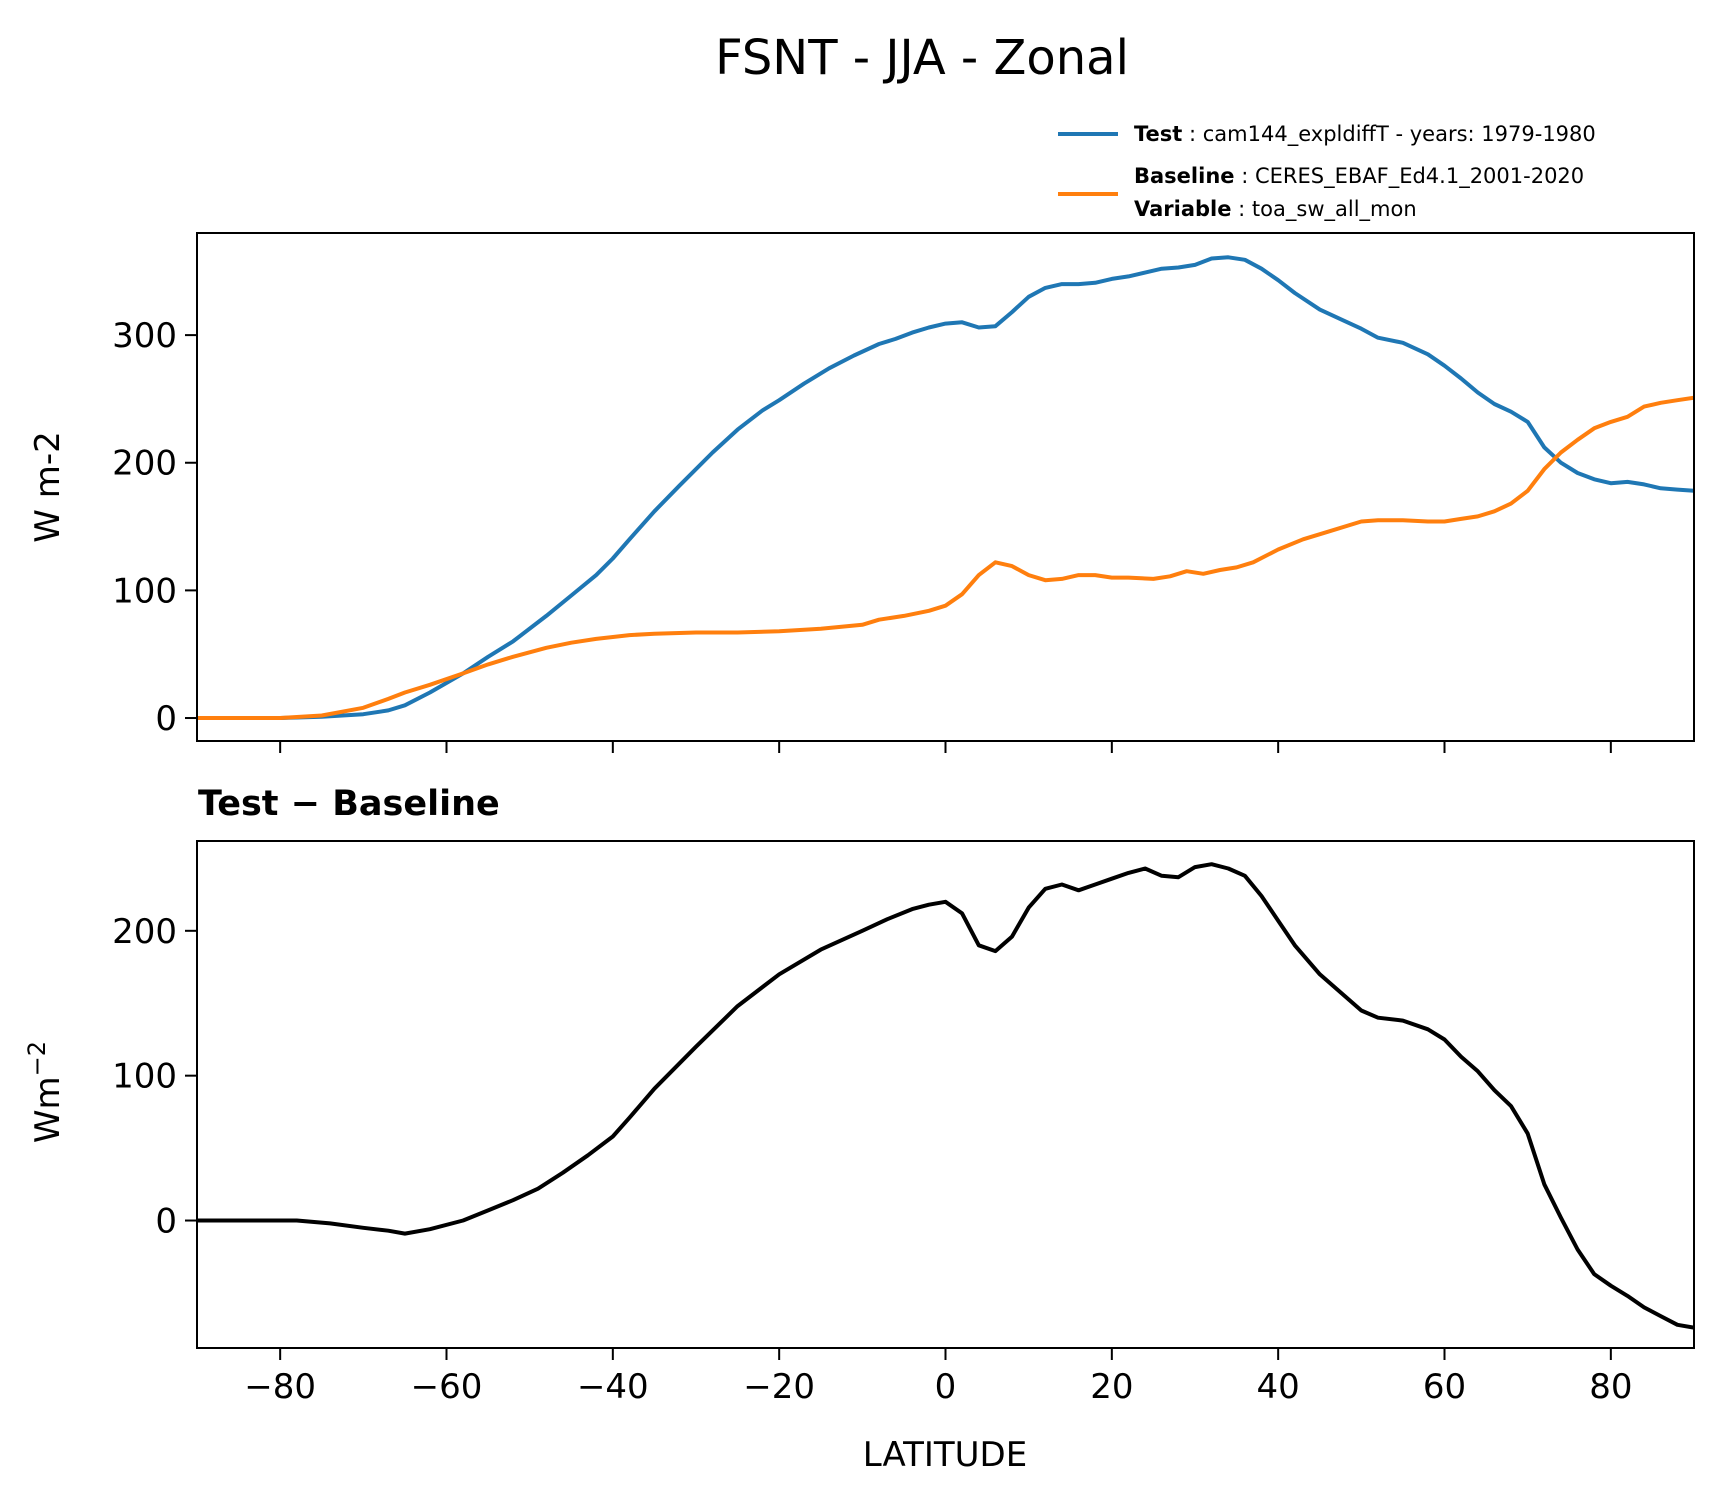 Image resolution: width=1714 pixels, height=1496 pixels. I want to click on bottom-y-tick-label: 100, so click(144, 1077).